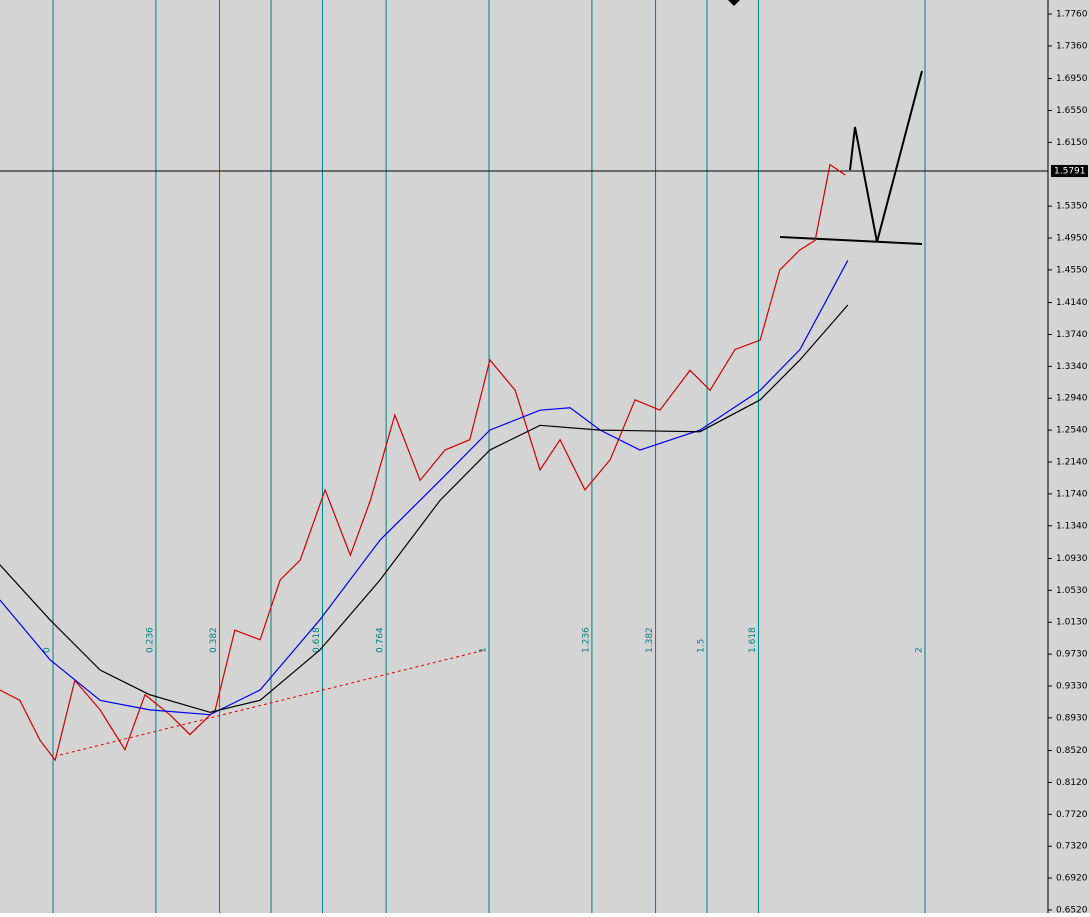  I want to click on y-tick-label: 1.4140, so click(1072, 303).